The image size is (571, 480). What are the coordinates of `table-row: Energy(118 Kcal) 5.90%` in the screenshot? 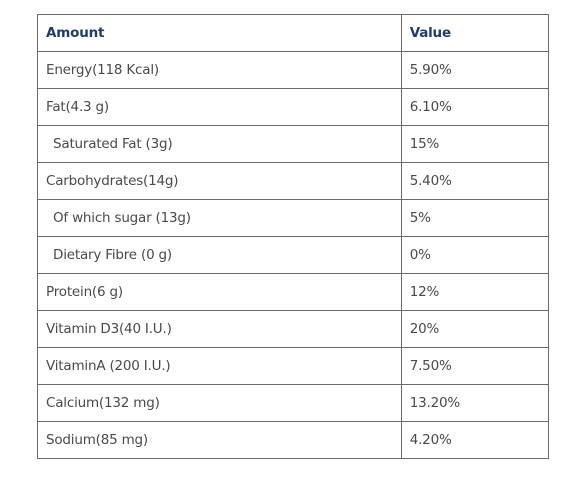 It's located at (293, 70).